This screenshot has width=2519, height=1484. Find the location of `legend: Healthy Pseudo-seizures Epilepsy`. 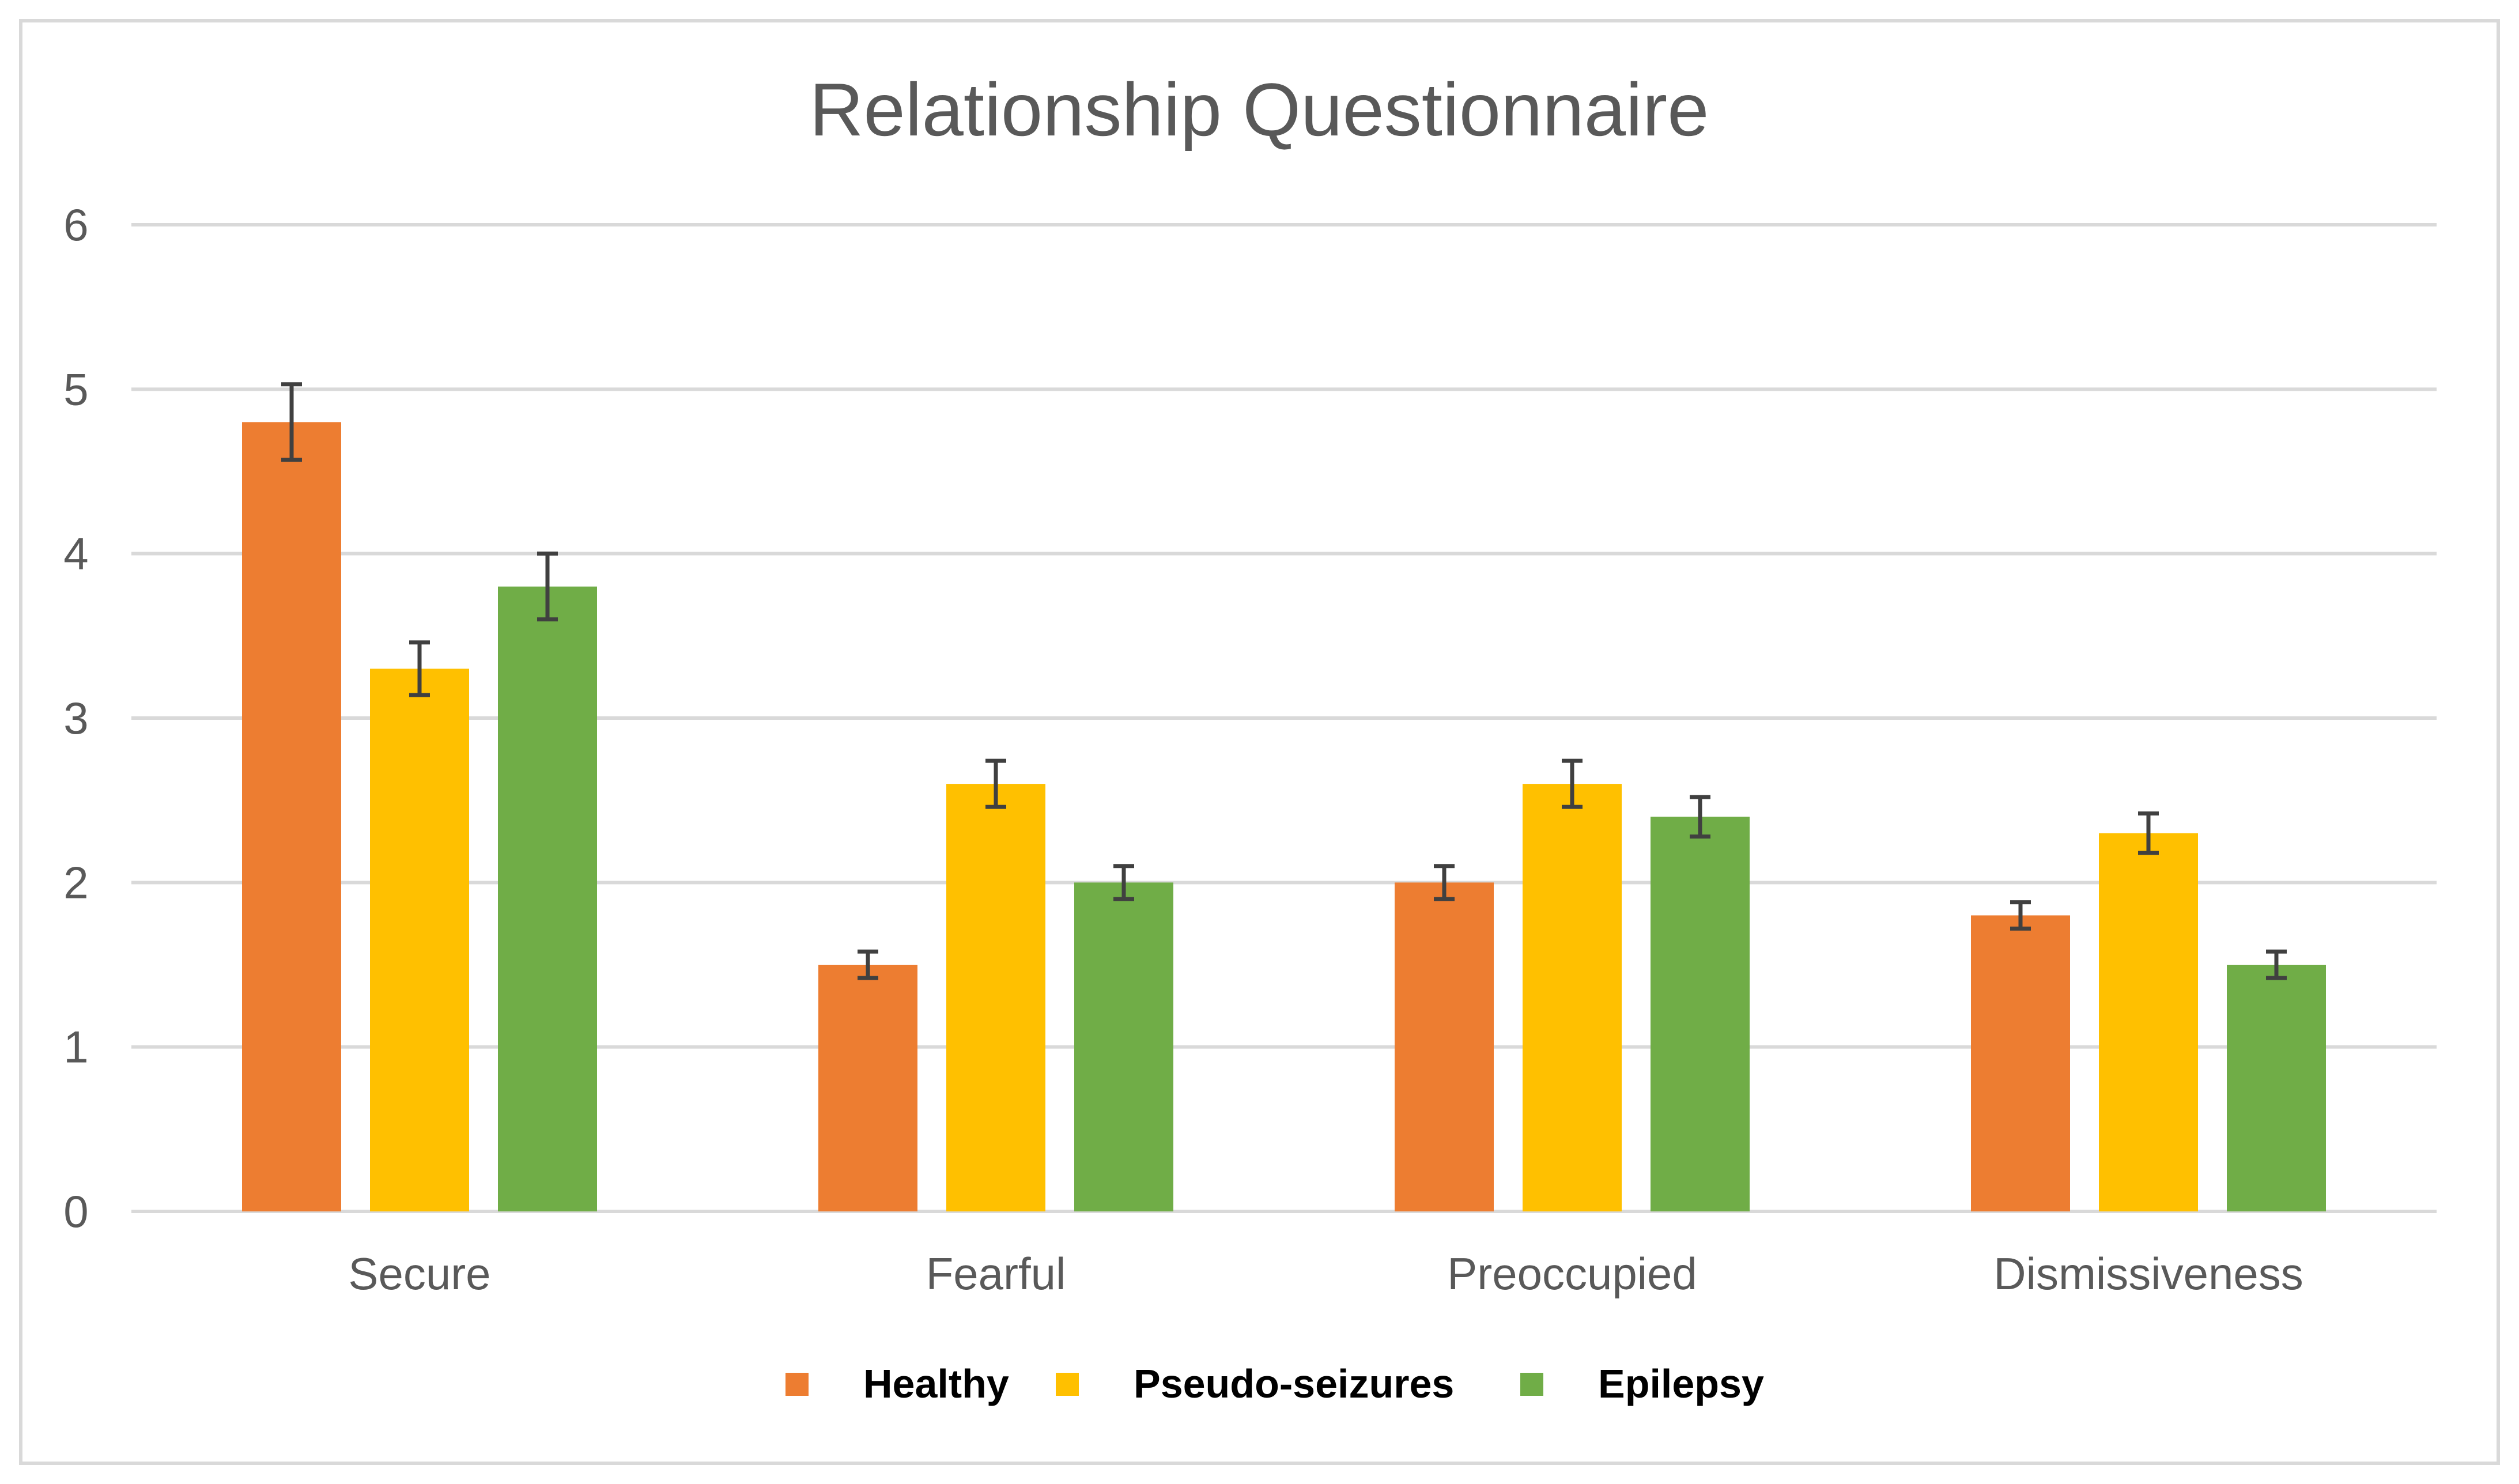

legend: Healthy Pseudo-seizures Epilepsy is located at coordinates (1274, 1383).